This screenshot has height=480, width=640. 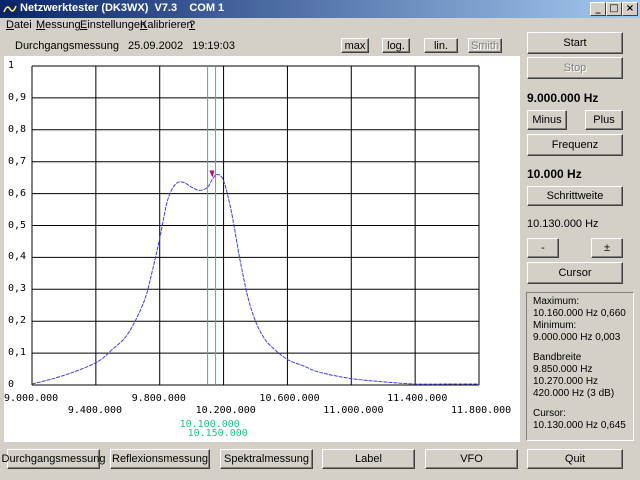 What do you see at coordinates (549, 413) in the screenshot?
I see `cursor-label: Cursor:` at bounding box center [549, 413].